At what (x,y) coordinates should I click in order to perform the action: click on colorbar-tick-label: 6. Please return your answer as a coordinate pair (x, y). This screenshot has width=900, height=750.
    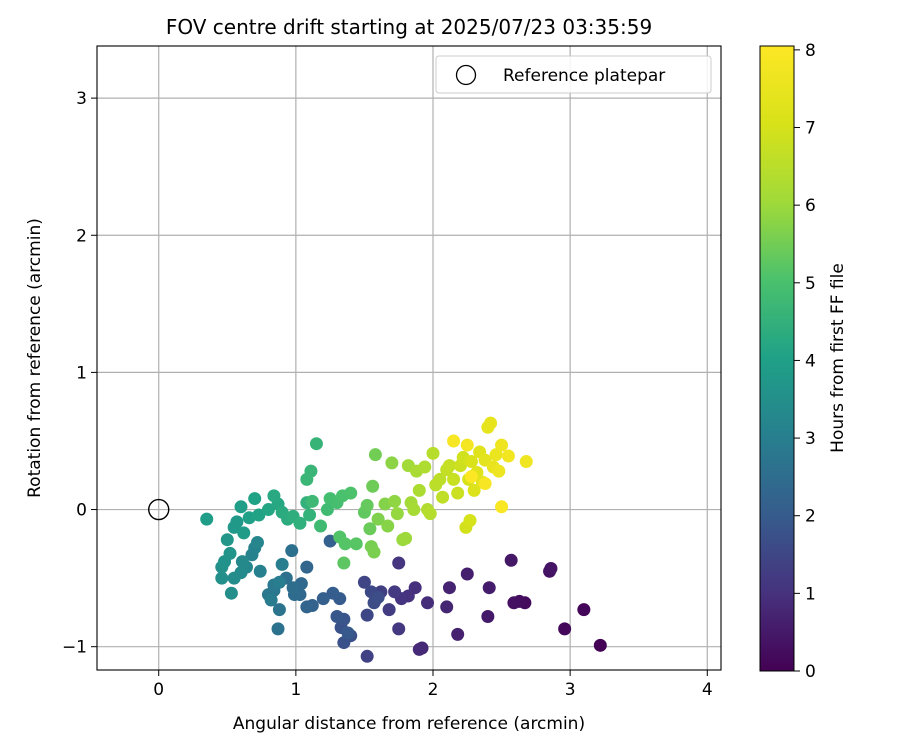
    Looking at the image, I should click on (810, 206).